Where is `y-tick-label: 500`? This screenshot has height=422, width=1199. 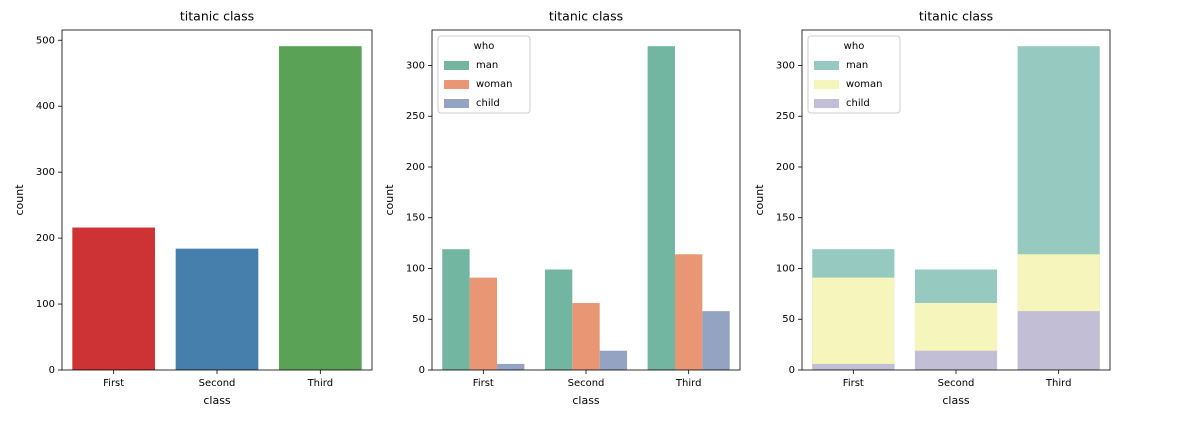
y-tick-label: 500 is located at coordinates (45, 40).